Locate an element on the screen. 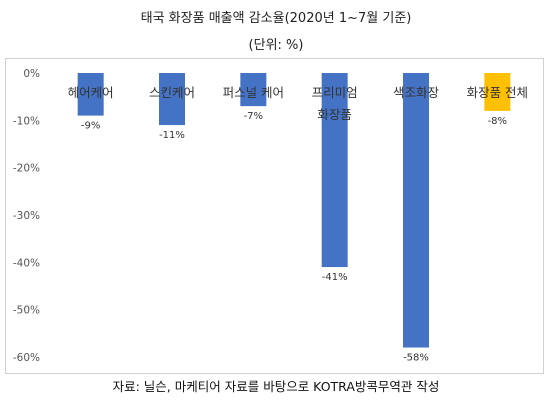  y-tick-label: -20% is located at coordinates (26, 169).